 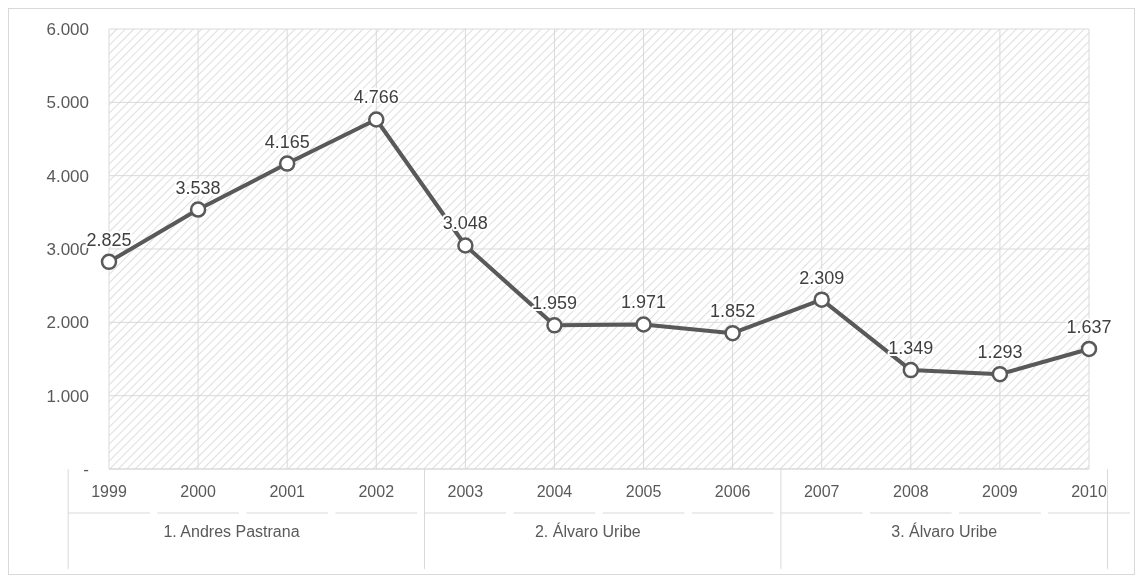 What do you see at coordinates (67, 250) in the screenshot?
I see `y-tick-label: 3.000` at bounding box center [67, 250].